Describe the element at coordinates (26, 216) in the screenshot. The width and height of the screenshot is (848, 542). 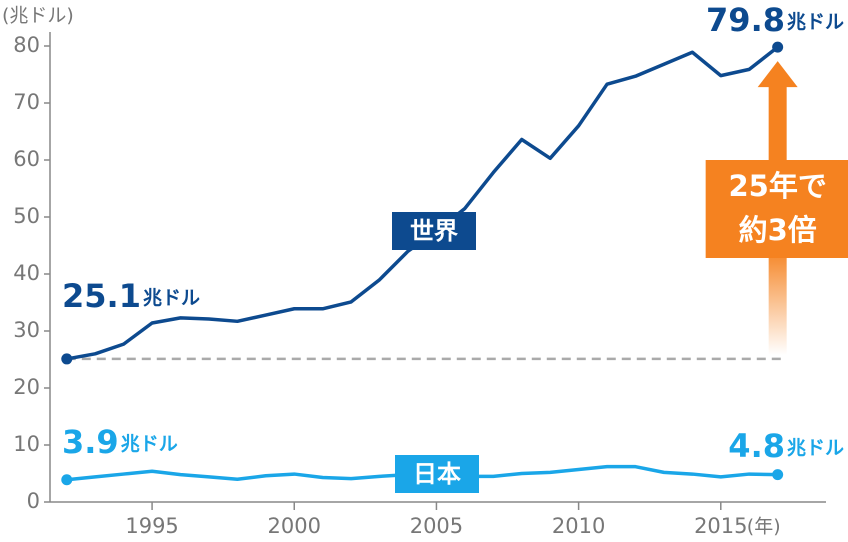
I see `y-tick-label: 50` at that location.